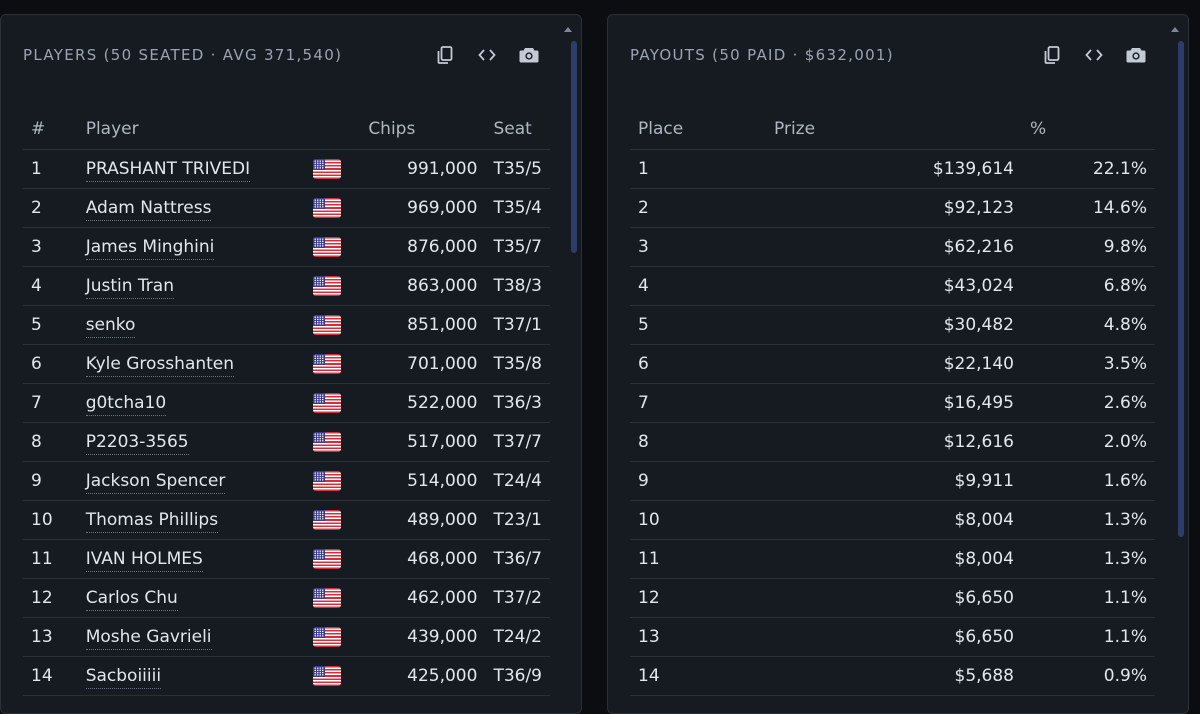 The width and height of the screenshot is (1200, 714). What do you see at coordinates (517, 325) in the screenshot?
I see `player-seat: T37/1` at bounding box center [517, 325].